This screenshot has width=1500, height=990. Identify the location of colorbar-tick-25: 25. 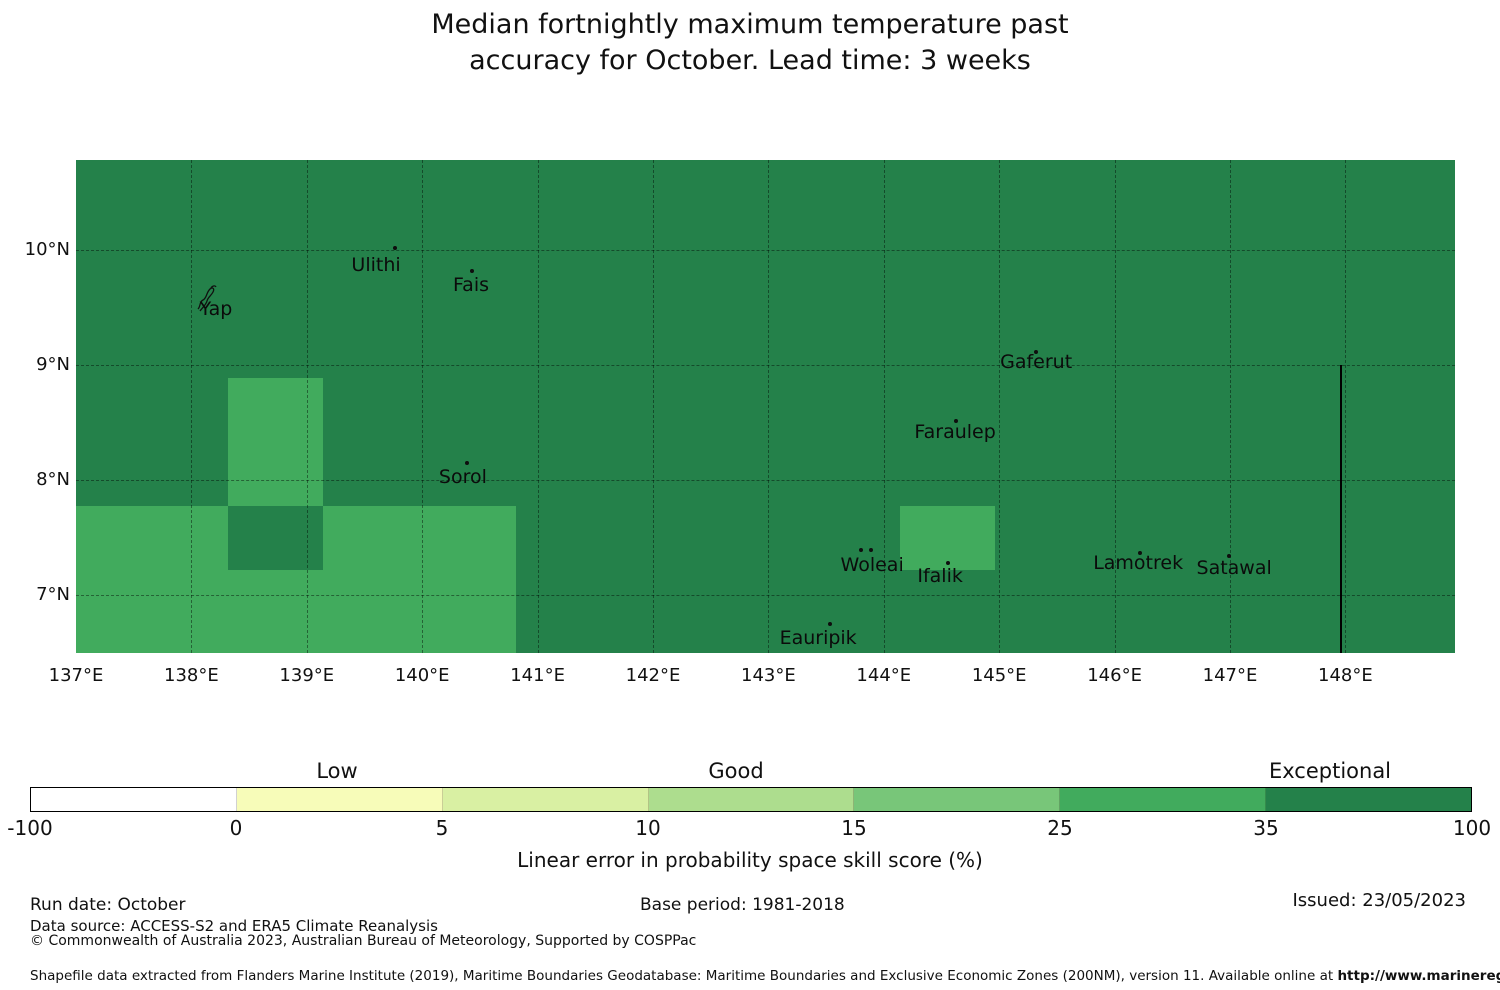
(1060, 828).